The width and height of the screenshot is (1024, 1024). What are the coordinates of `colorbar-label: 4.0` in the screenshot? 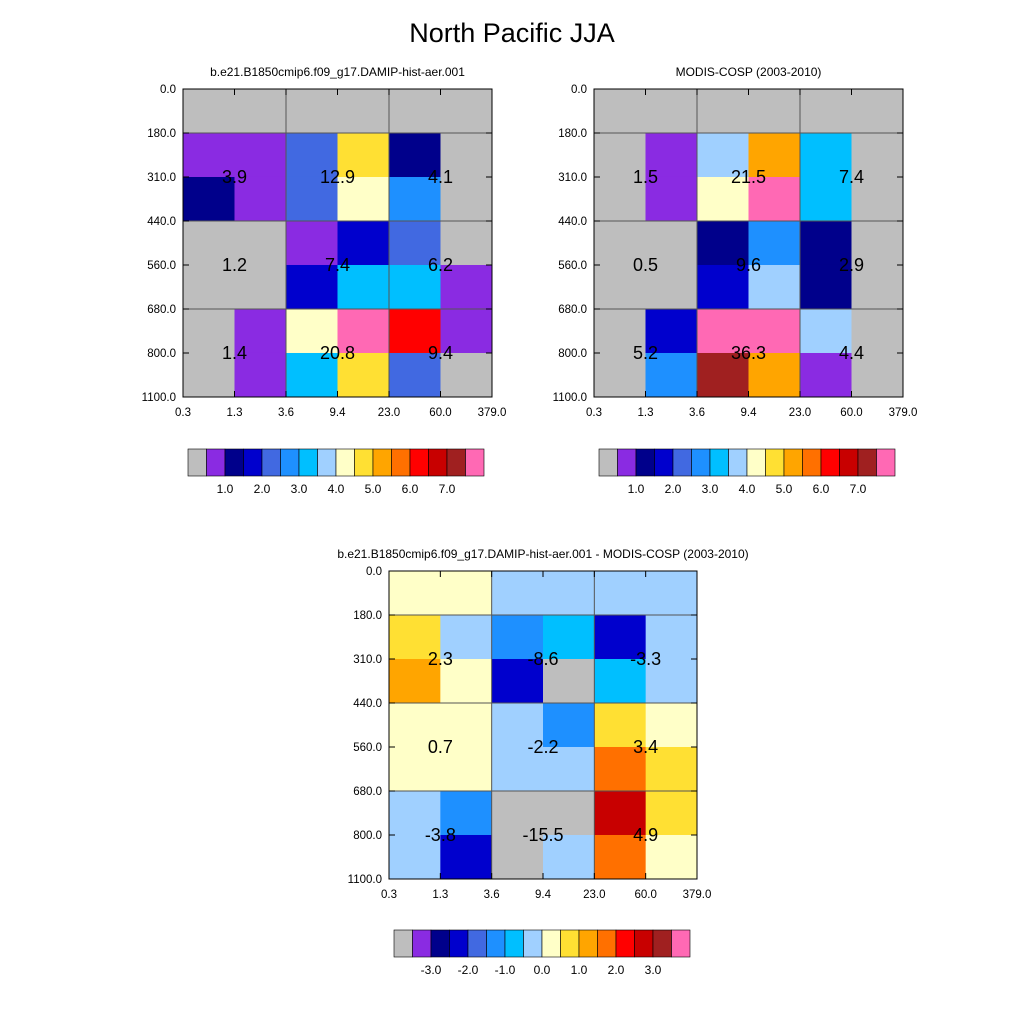 It's located at (747, 489).